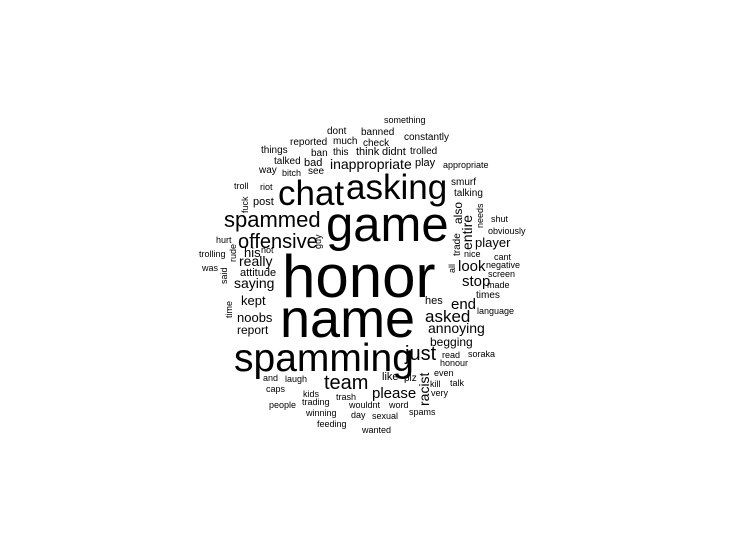 This screenshot has width=729, height=548. Describe the element at coordinates (425, 163) in the screenshot. I see `word-play: play` at that location.